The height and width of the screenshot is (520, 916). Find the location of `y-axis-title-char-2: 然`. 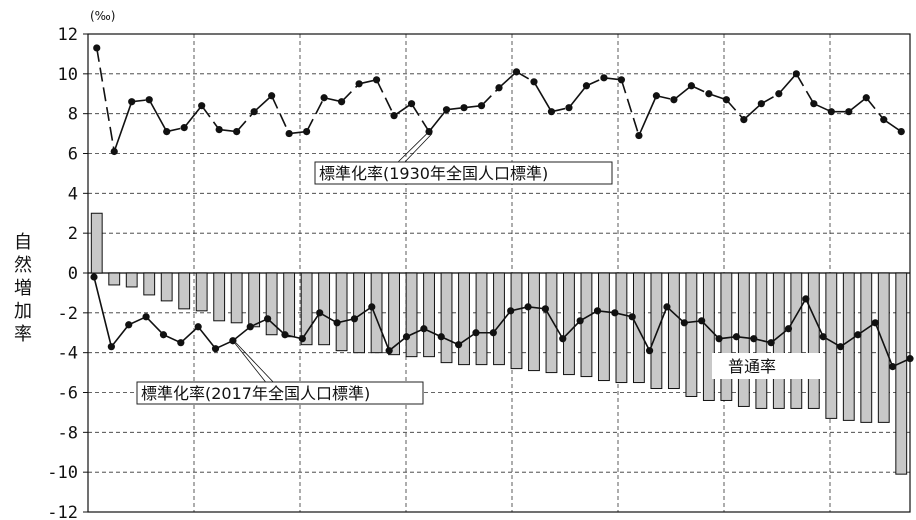

y-axis-title-char-2: 然 is located at coordinates (23, 265).